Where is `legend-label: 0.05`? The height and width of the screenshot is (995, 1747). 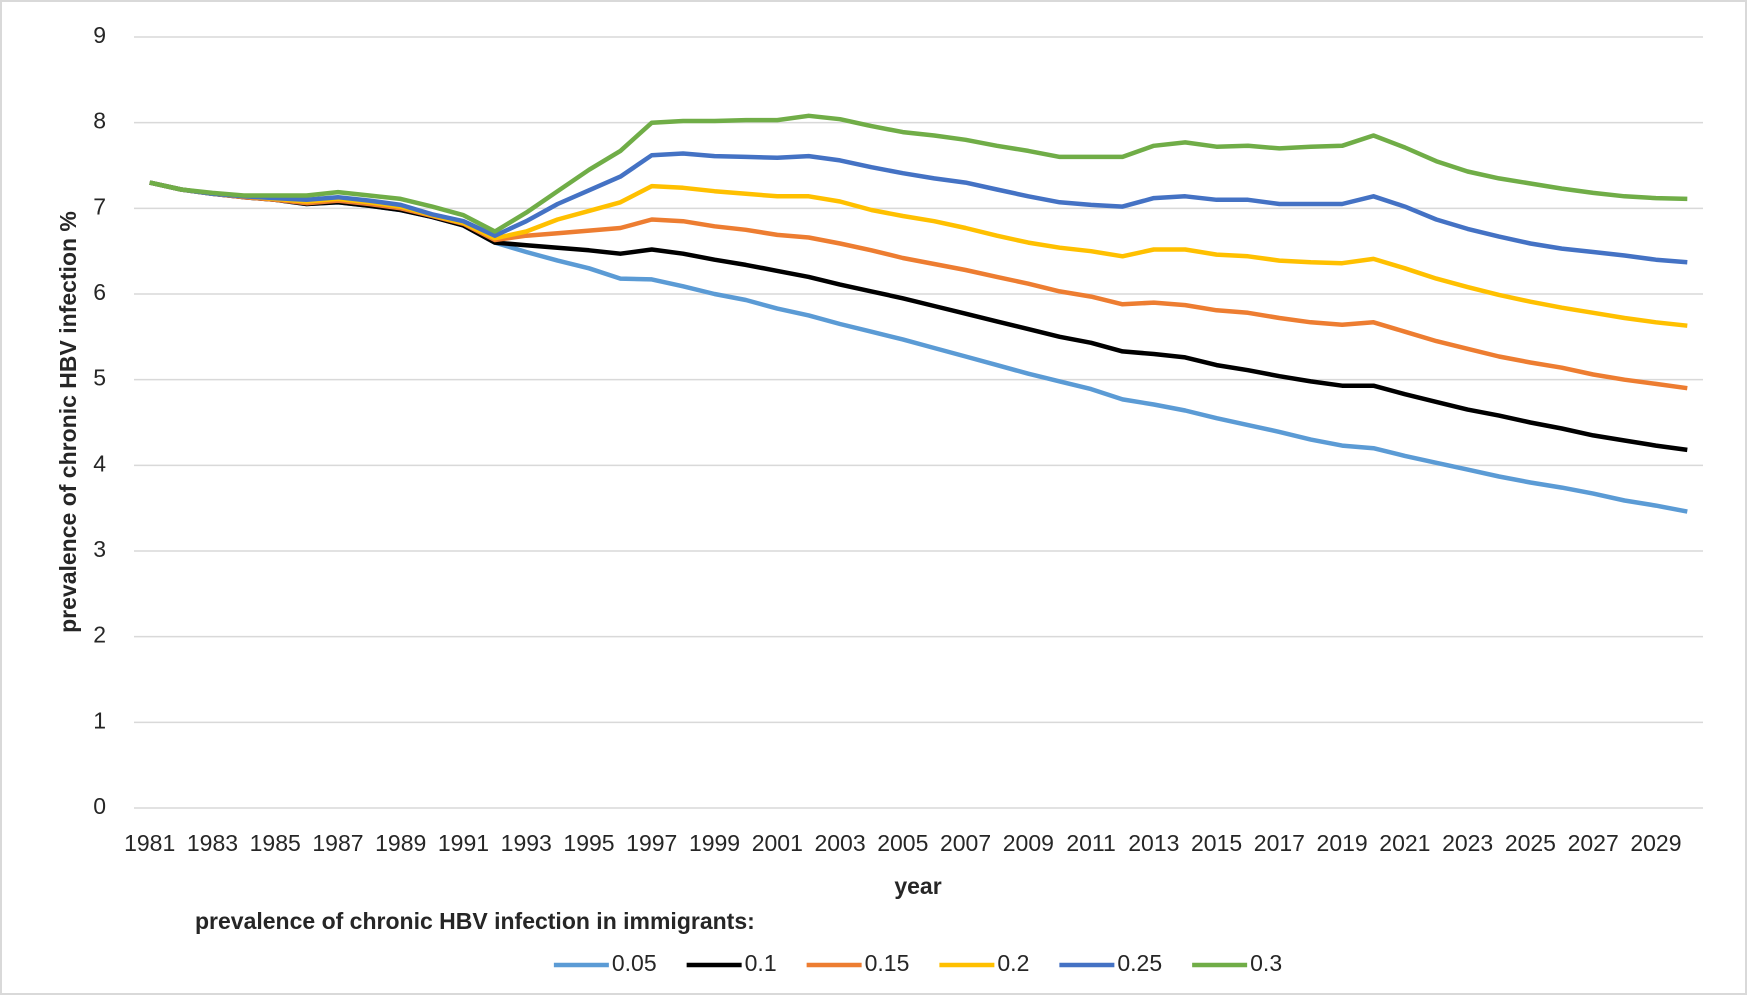 legend-label: 0.05 is located at coordinates (634, 963).